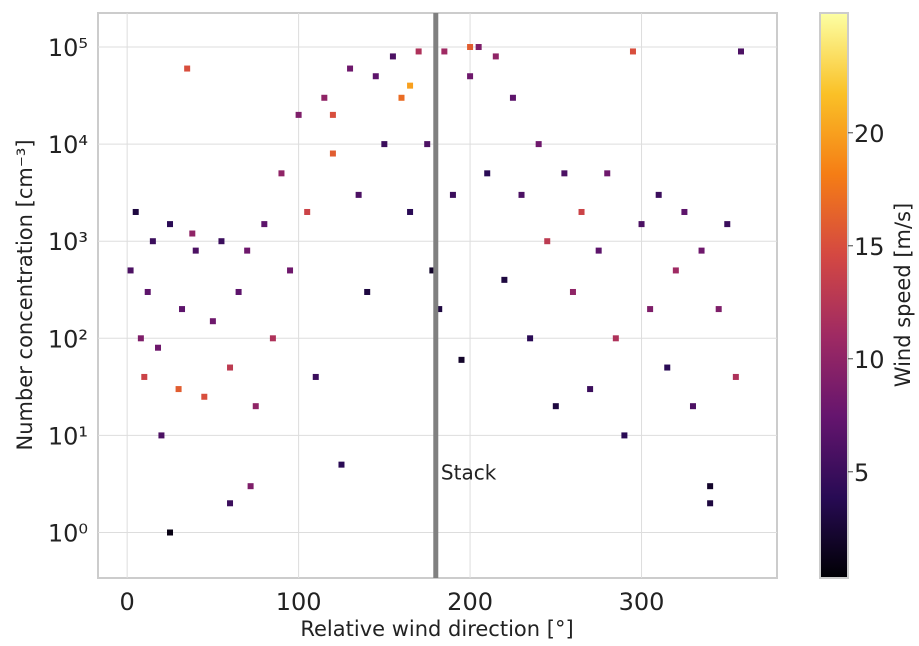 This screenshot has height=646, width=919. I want to click on x-tick-label: 300, so click(642, 602).